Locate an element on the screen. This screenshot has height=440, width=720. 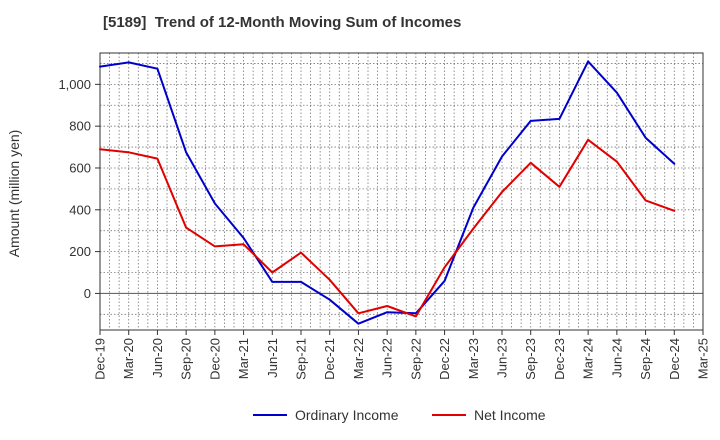
y-tick-label: 1,000 is located at coordinates (74, 84).